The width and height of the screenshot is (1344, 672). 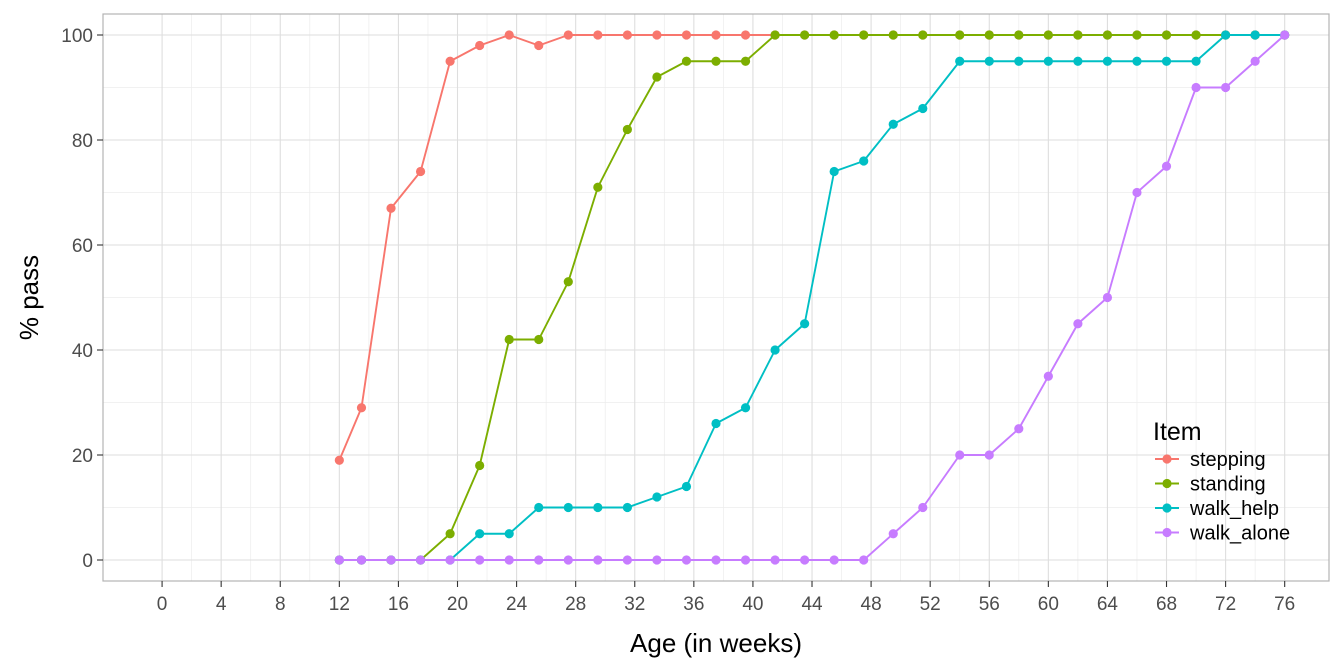 I want to click on y-tick-label: 40, so click(x=82, y=351).